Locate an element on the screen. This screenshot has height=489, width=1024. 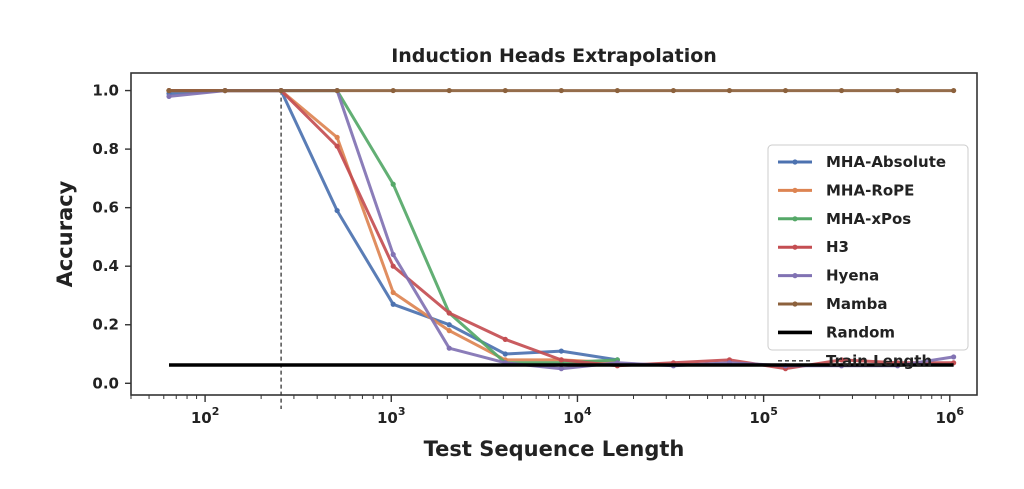
y-axis: 0.0 0.2 0.4 0.6 0.8 1.0 is located at coordinates (111, 237).